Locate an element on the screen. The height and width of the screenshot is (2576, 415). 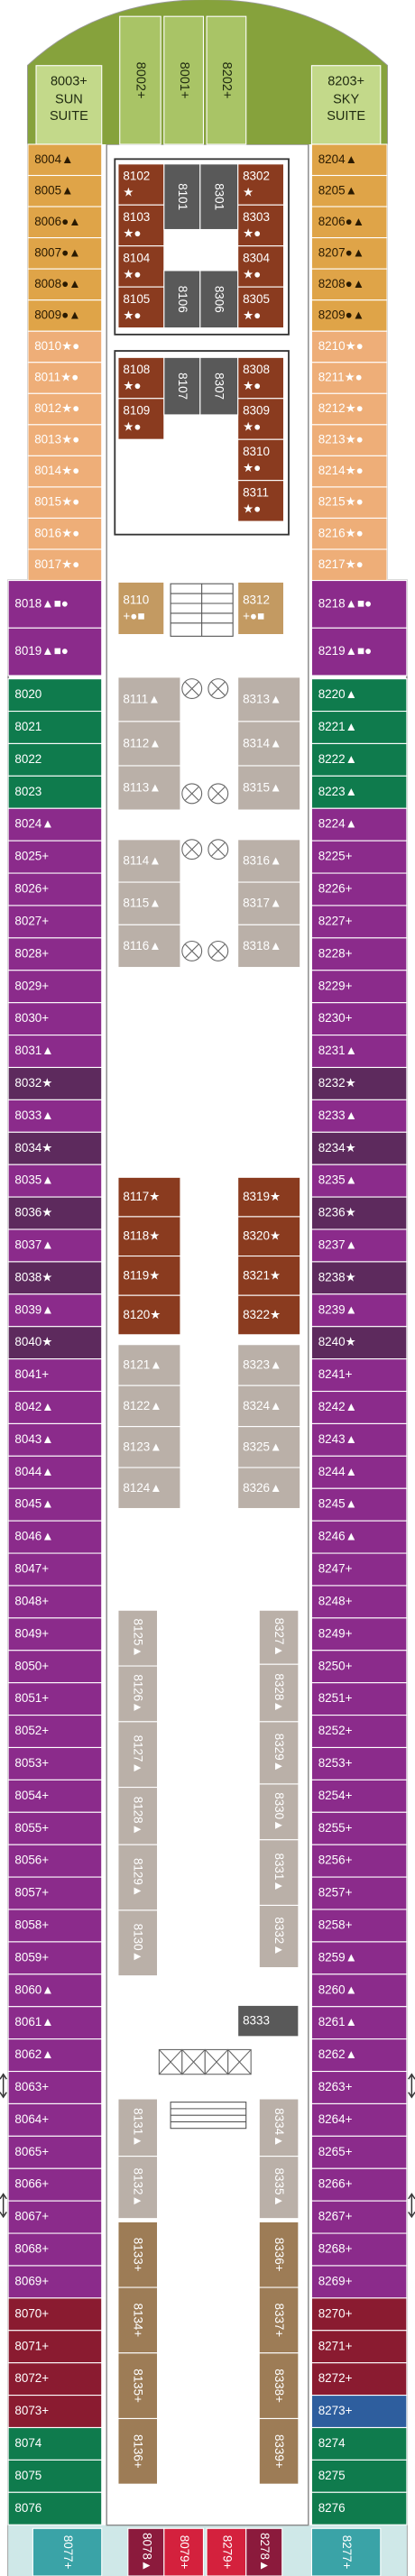
cabin-label: 8031▲ is located at coordinates (33, 1050).